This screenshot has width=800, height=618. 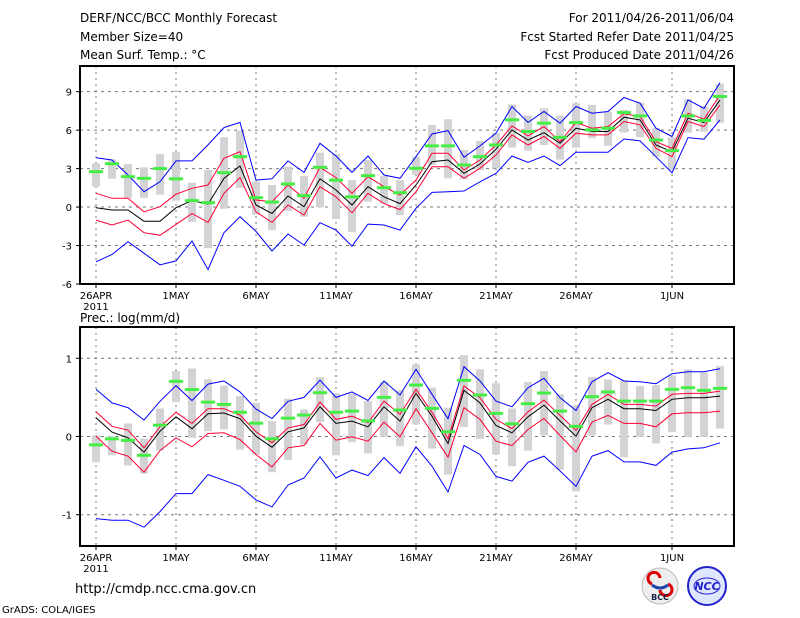 What do you see at coordinates (143, 55) in the screenshot?
I see `variable-label: Mean Surf. Temp.: °C` at bounding box center [143, 55].